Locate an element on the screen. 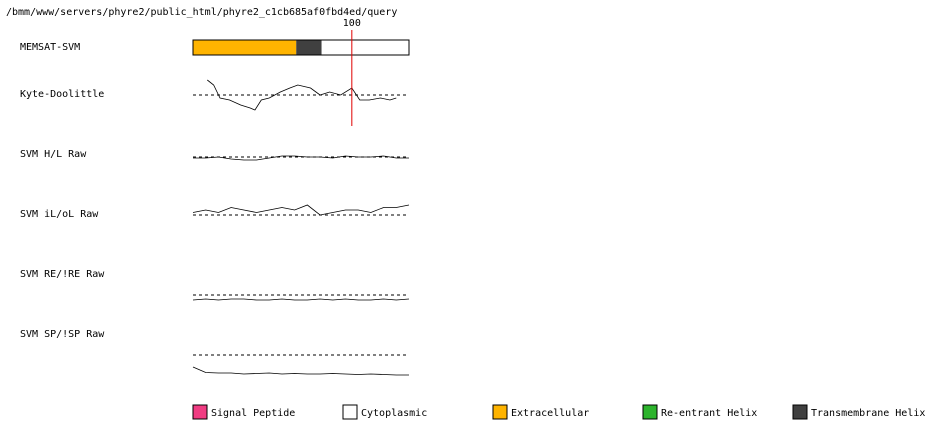 This screenshot has width=950, height=435. legend-label: Signal Peptide is located at coordinates (253, 413).